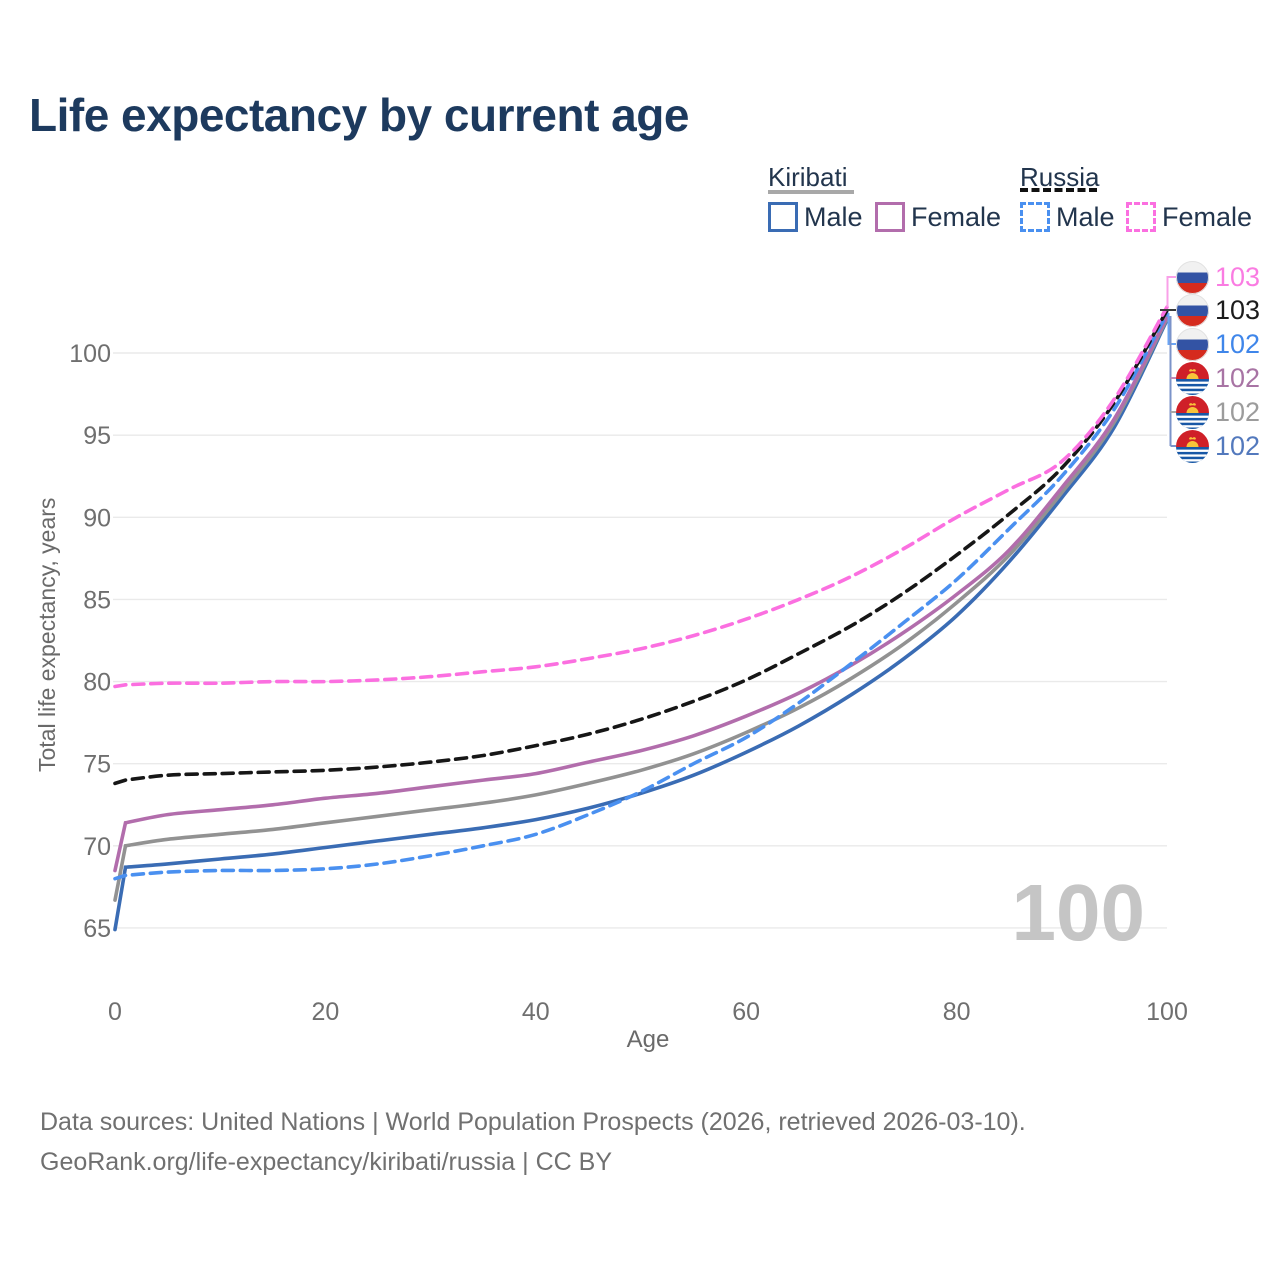  What do you see at coordinates (956, 217) in the screenshot?
I see `legend-label-kiribati-female: Female` at bounding box center [956, 217].